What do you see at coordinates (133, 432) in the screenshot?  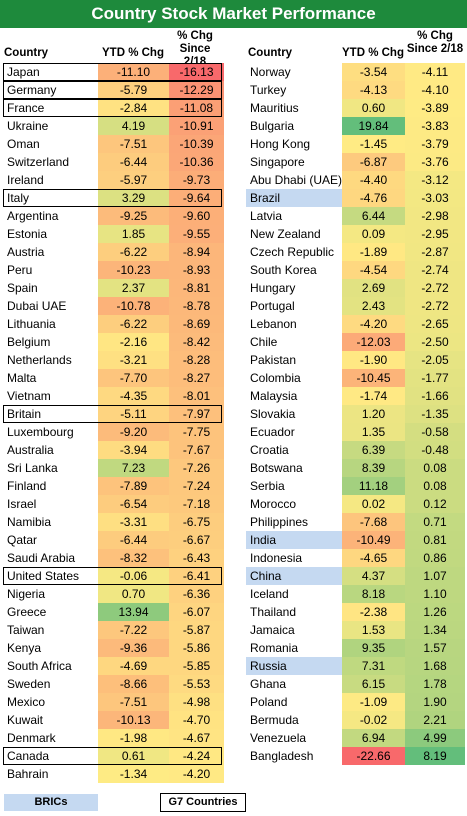 I see `ytd-value: -9.20` at bounding box center [133, 432].